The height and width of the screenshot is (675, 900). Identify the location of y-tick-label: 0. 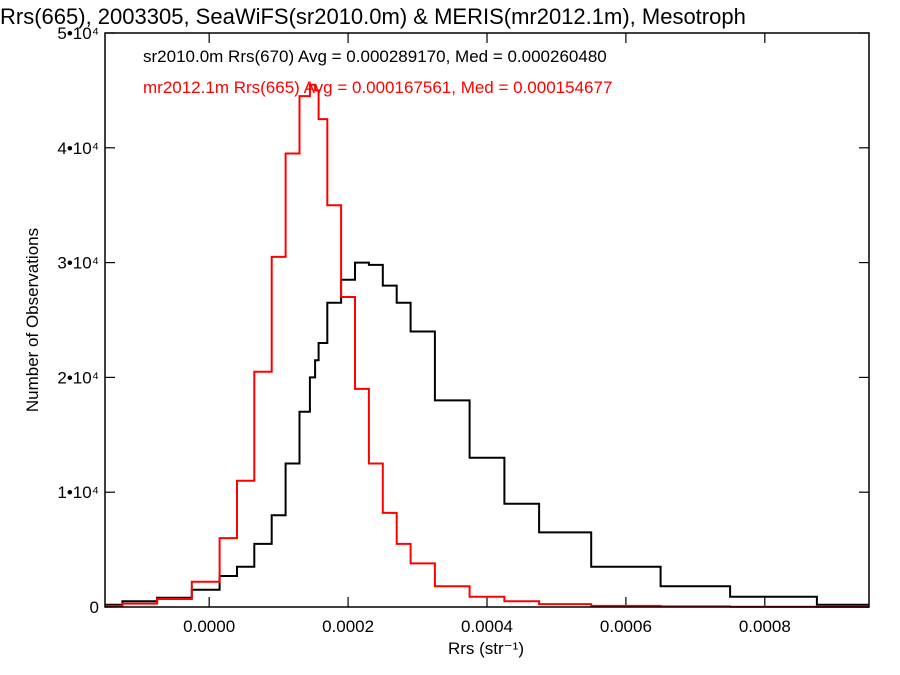
(94, 607).